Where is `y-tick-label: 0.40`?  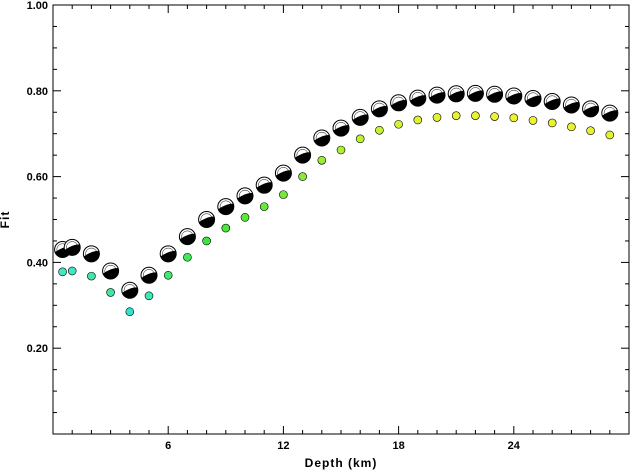
y-tick-label: 0.40 is located at coordinates (37, 263).